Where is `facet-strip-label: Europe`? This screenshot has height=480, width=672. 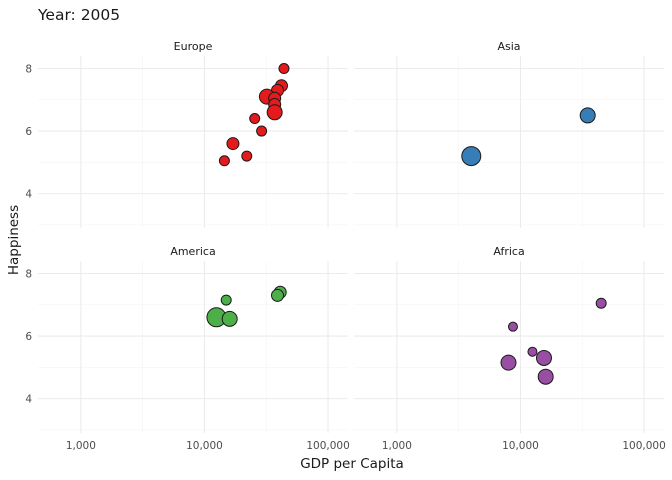 facet-strip-label: Europe is located at coordinates (193, 46).